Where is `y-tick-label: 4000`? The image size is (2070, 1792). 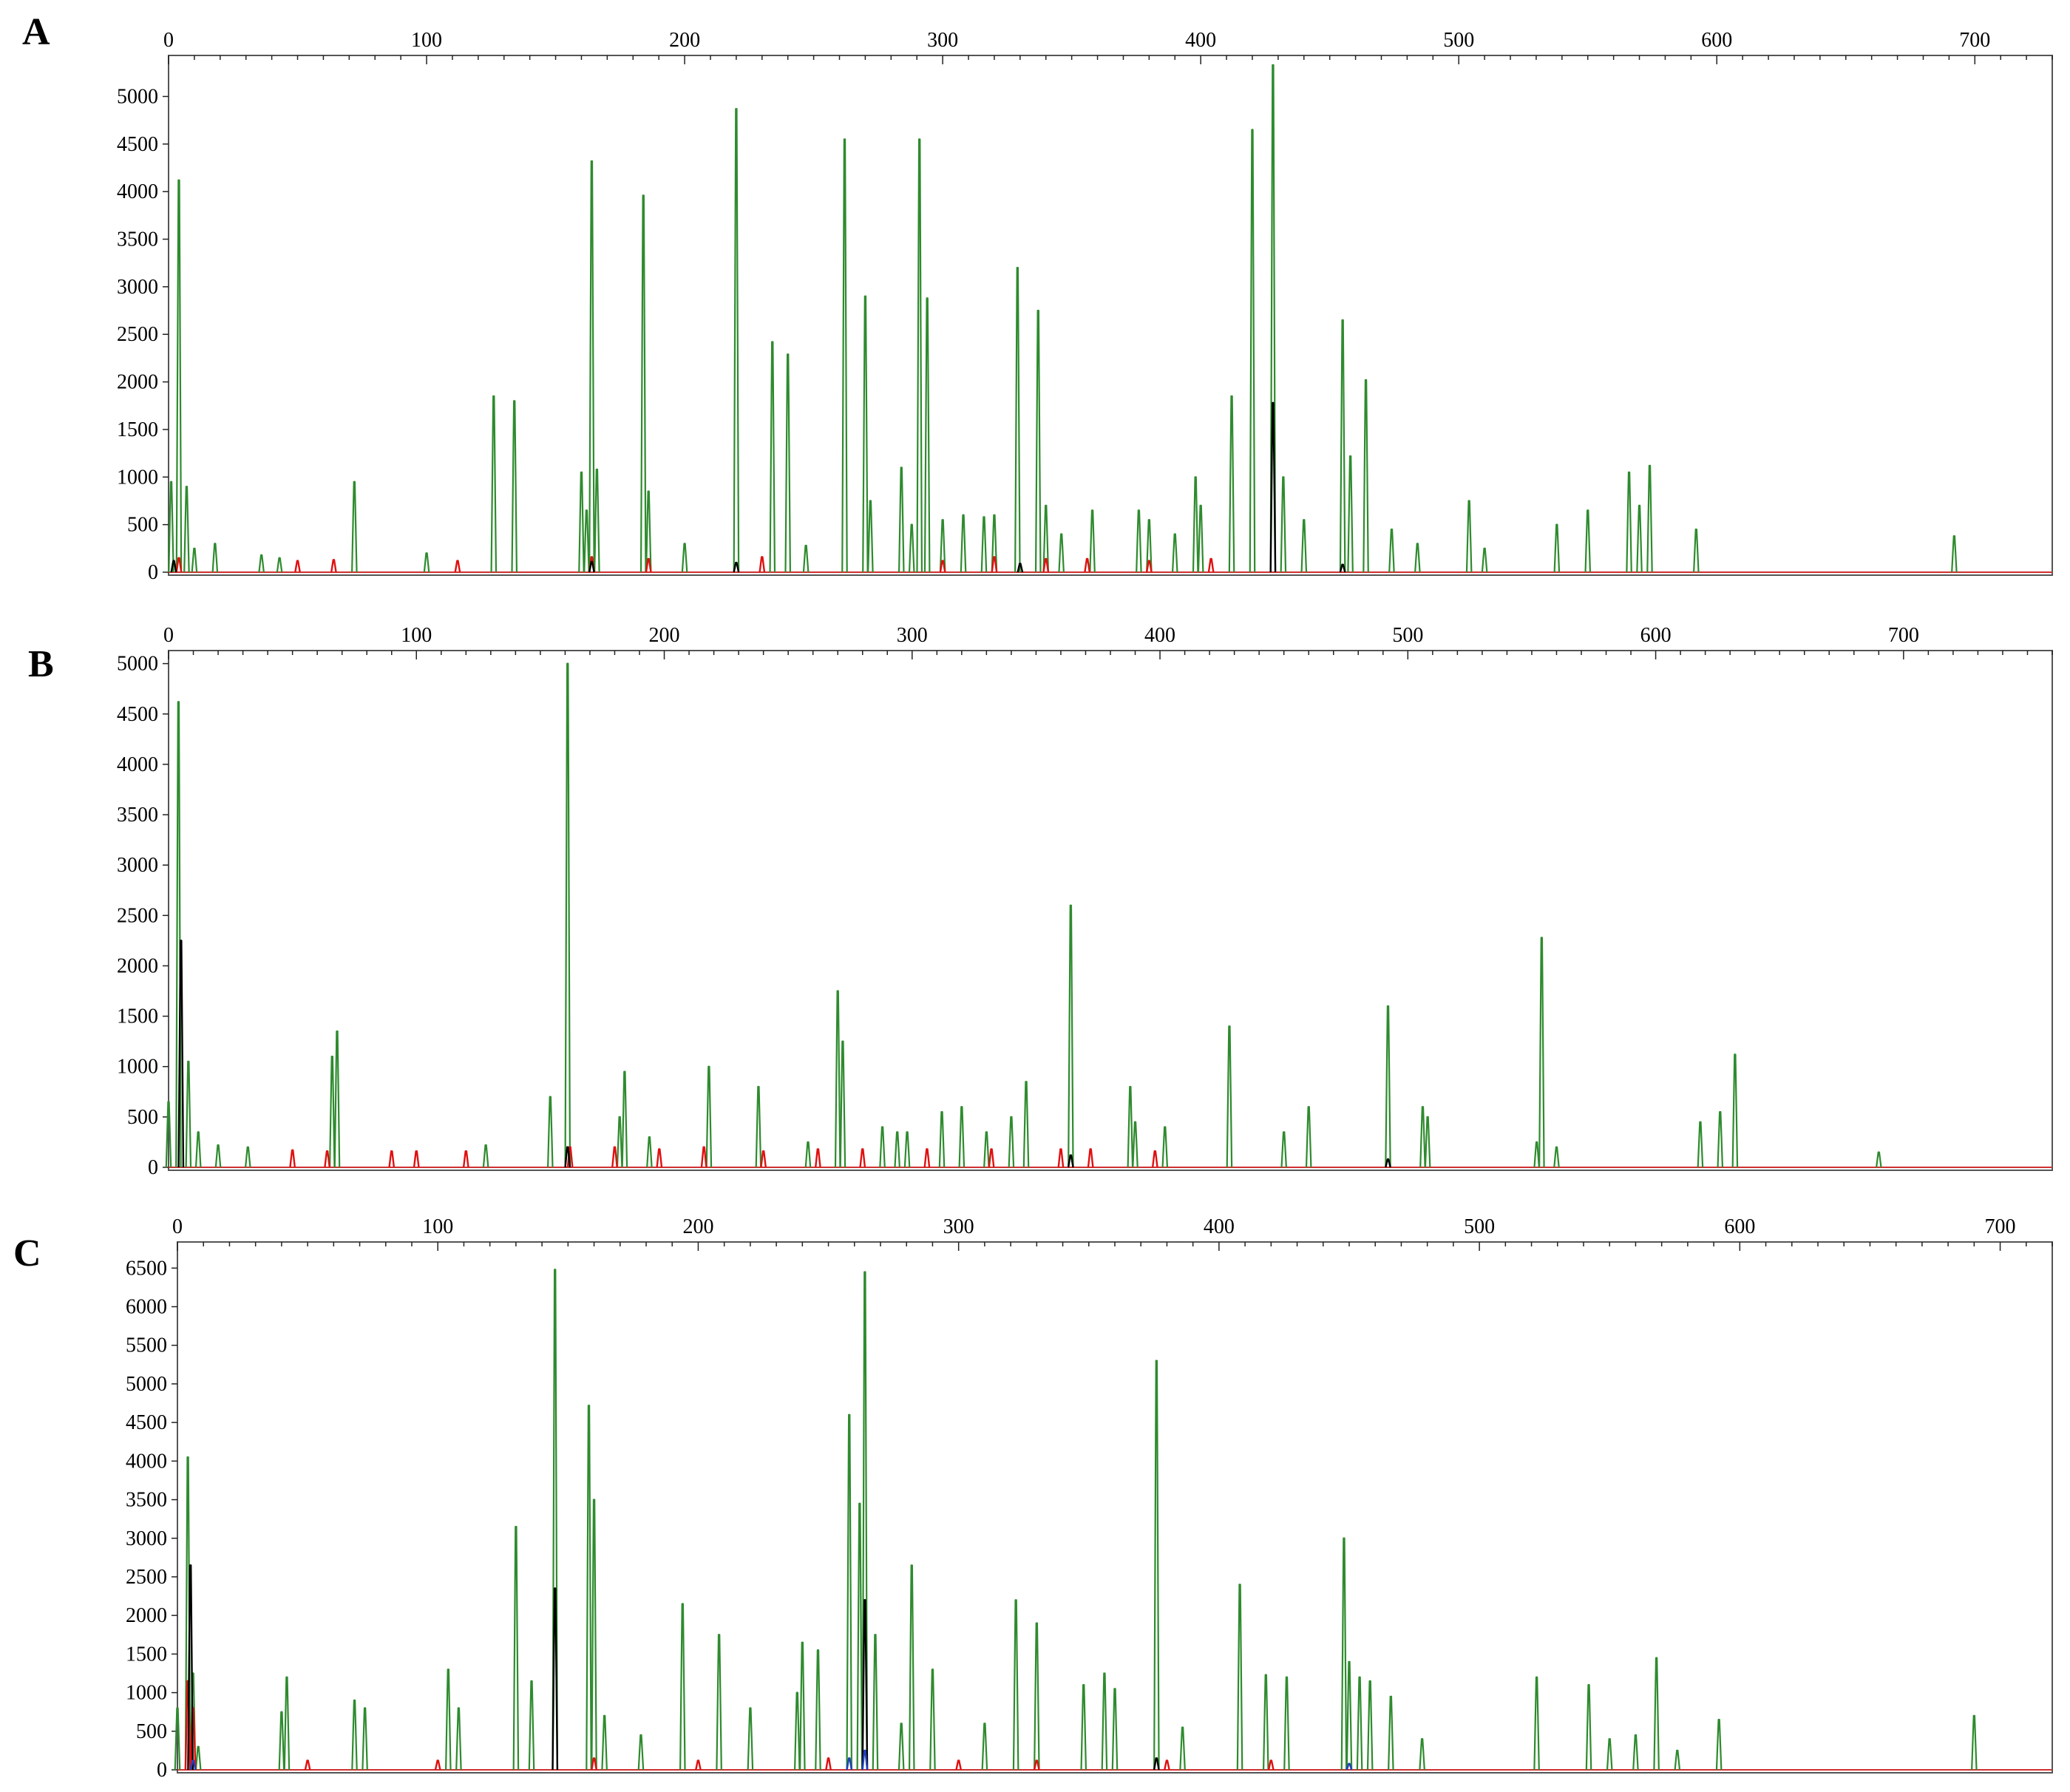
y-tick-label: 4000 is located at coordinates (137, 764).